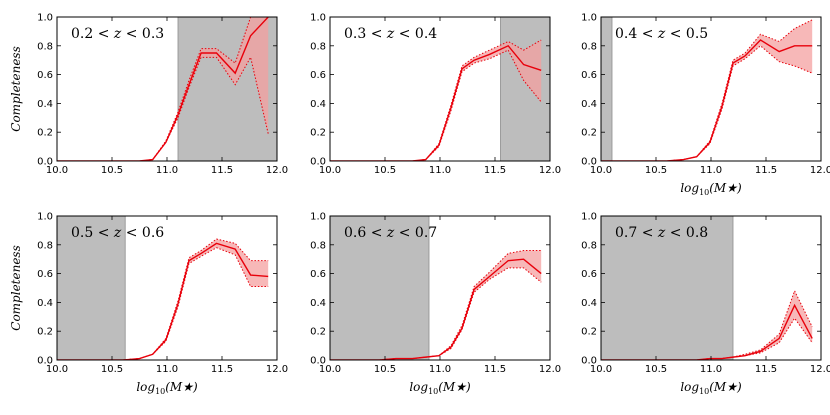  I want to click on panel-2-error-band, so click(436, 100).